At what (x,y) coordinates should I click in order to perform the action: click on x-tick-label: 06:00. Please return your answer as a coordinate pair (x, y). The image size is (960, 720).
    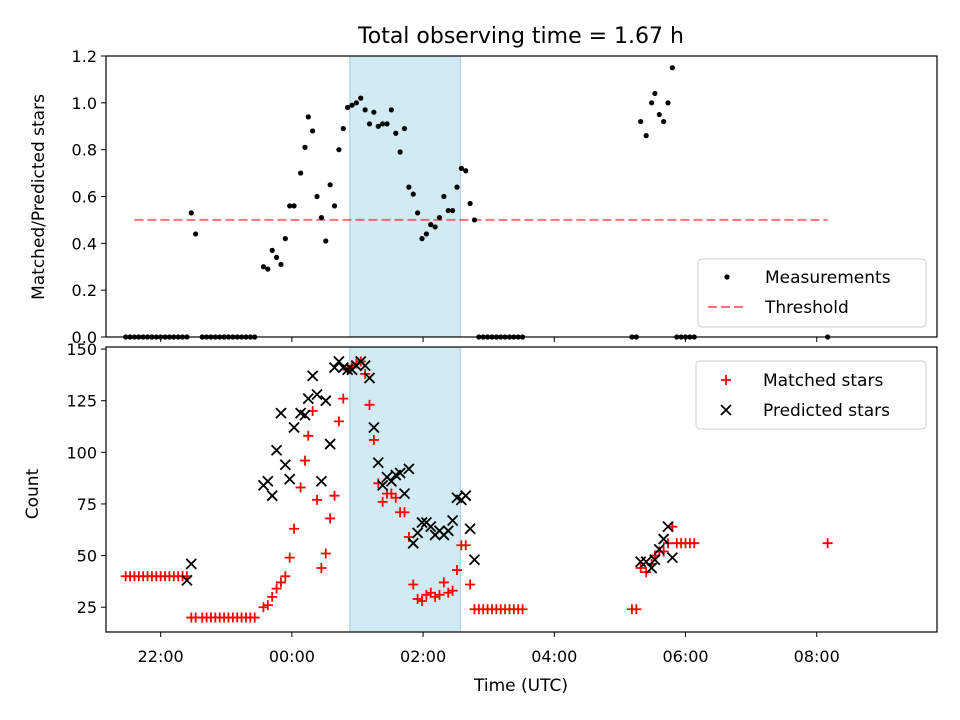
    Looking at the image, I should click on (685, 656).